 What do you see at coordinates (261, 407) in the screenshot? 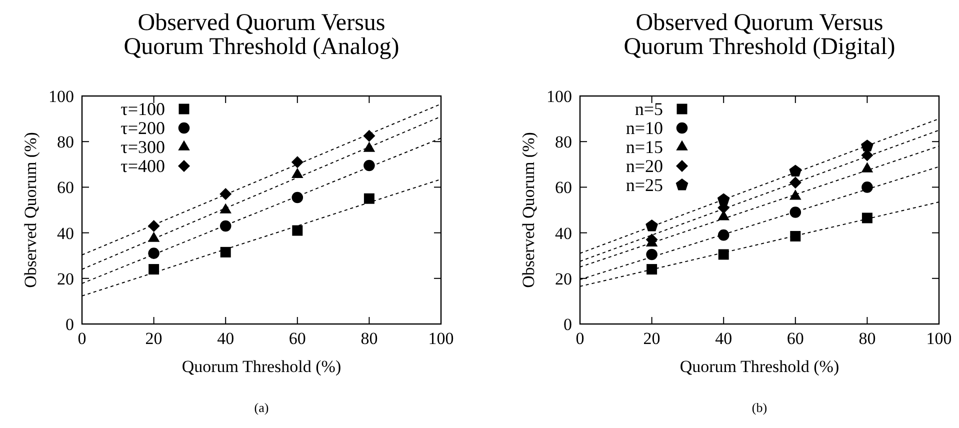
I see `text: (a)` at bounding box center [261, 407].